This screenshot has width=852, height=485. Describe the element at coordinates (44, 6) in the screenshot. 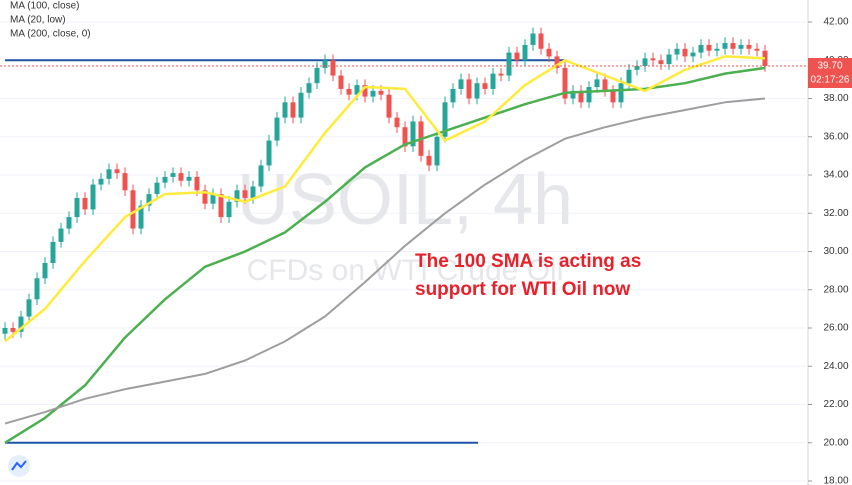

I see `legend-entry: MA (100, close)` at that location.